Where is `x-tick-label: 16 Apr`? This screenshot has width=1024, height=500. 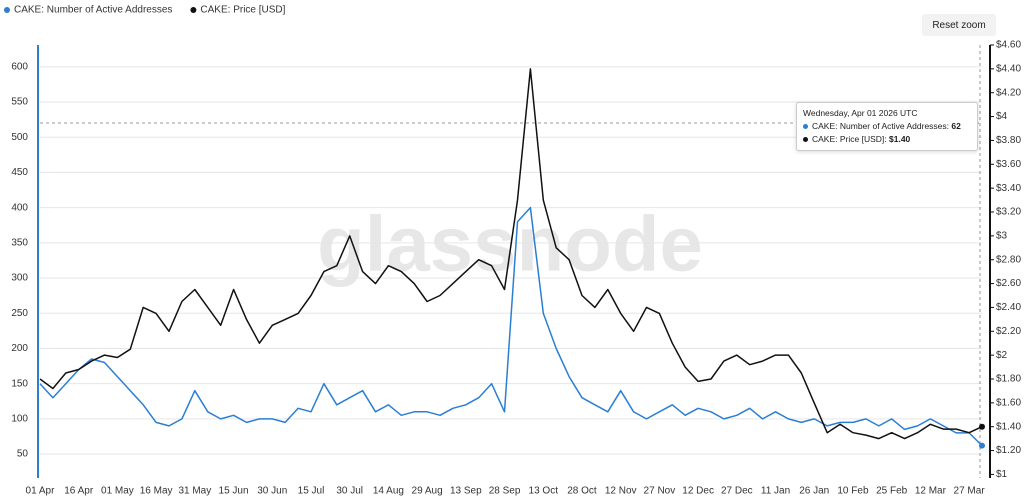
x-tick-label: 16 Apr is located at coordinates (79, 491).